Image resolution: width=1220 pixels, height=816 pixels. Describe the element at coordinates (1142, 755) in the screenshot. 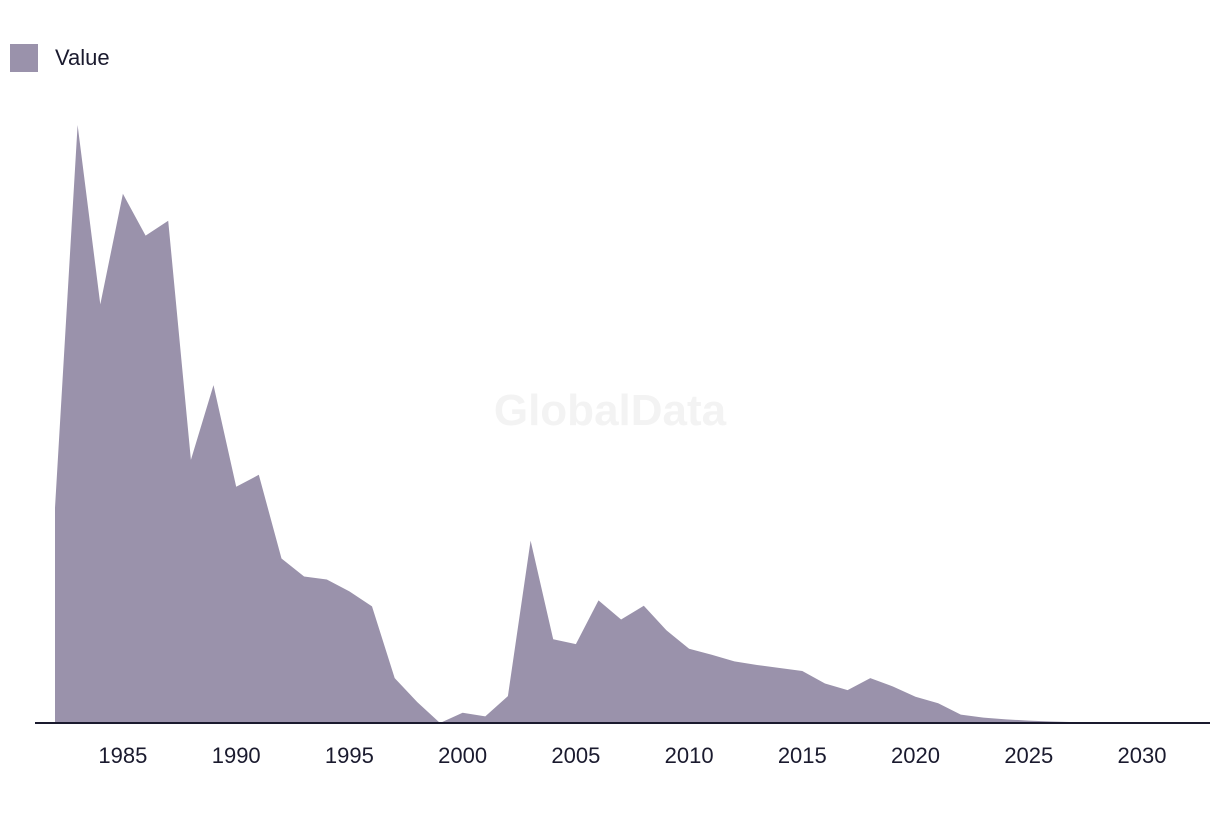

I see `x-tick-label: 2030` at that location.